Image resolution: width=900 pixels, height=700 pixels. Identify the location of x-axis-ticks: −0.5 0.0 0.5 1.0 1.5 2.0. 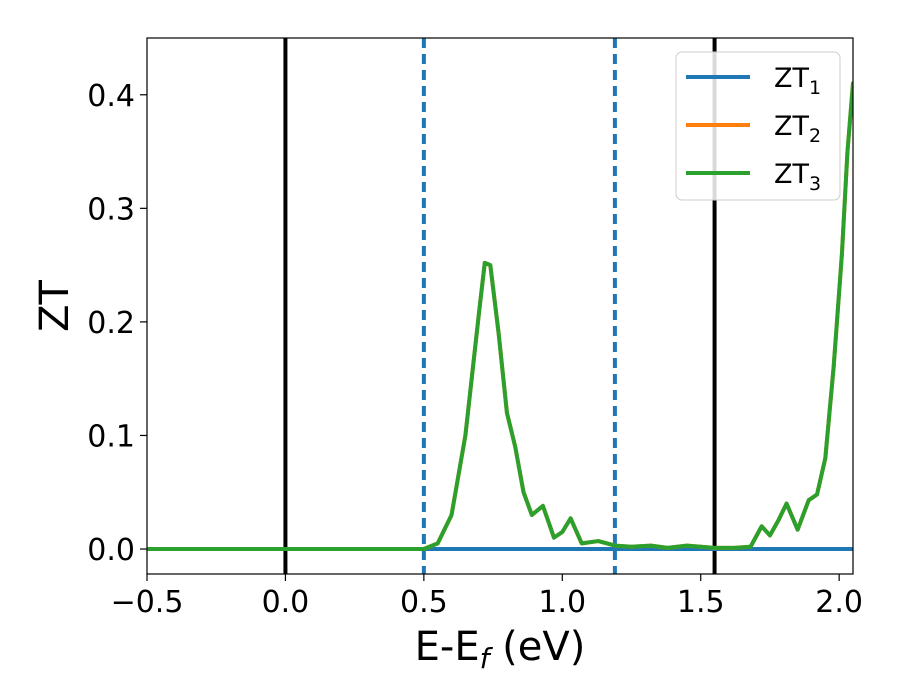
(487, 597).